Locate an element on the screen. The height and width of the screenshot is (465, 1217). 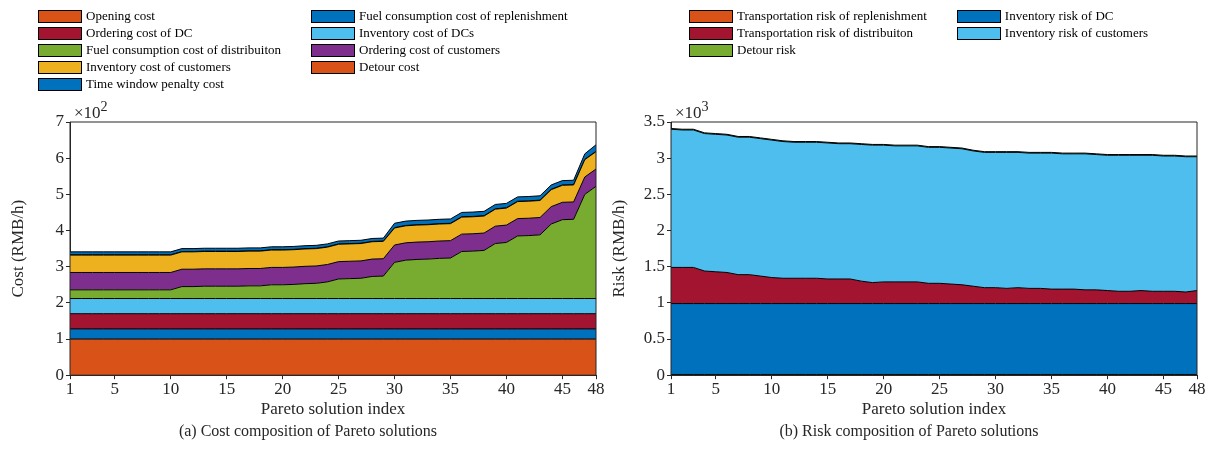
y-tick-label: 1.5 is located at coordinates (654, 266).